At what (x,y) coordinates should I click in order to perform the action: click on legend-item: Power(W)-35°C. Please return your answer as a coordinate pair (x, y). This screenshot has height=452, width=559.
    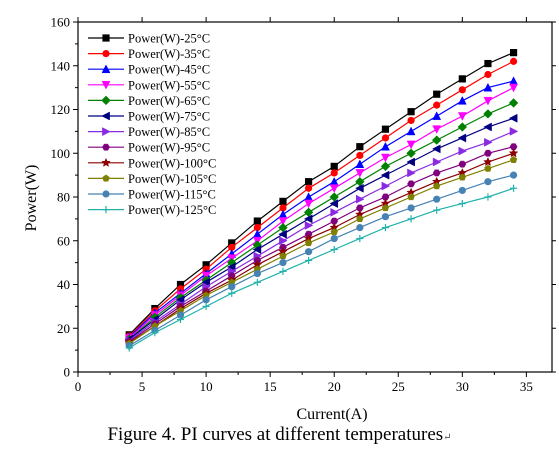
    Looking at the image, I should click on (149, 54).